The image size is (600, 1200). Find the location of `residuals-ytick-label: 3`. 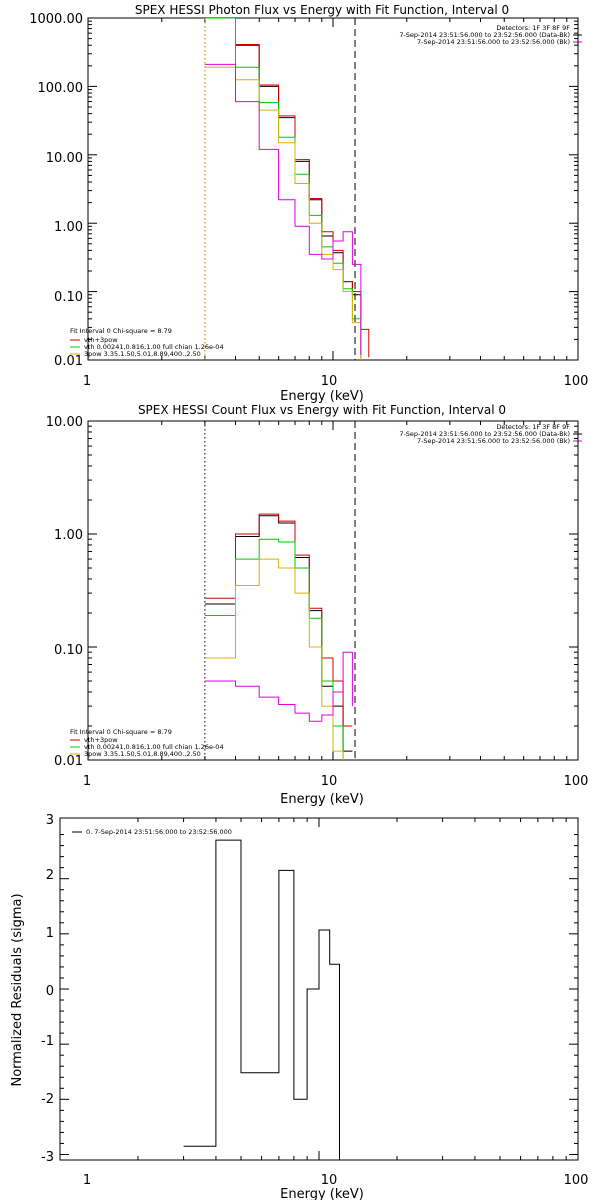

residuals-ytick-label: 3 is located at coordinates (50, 820).